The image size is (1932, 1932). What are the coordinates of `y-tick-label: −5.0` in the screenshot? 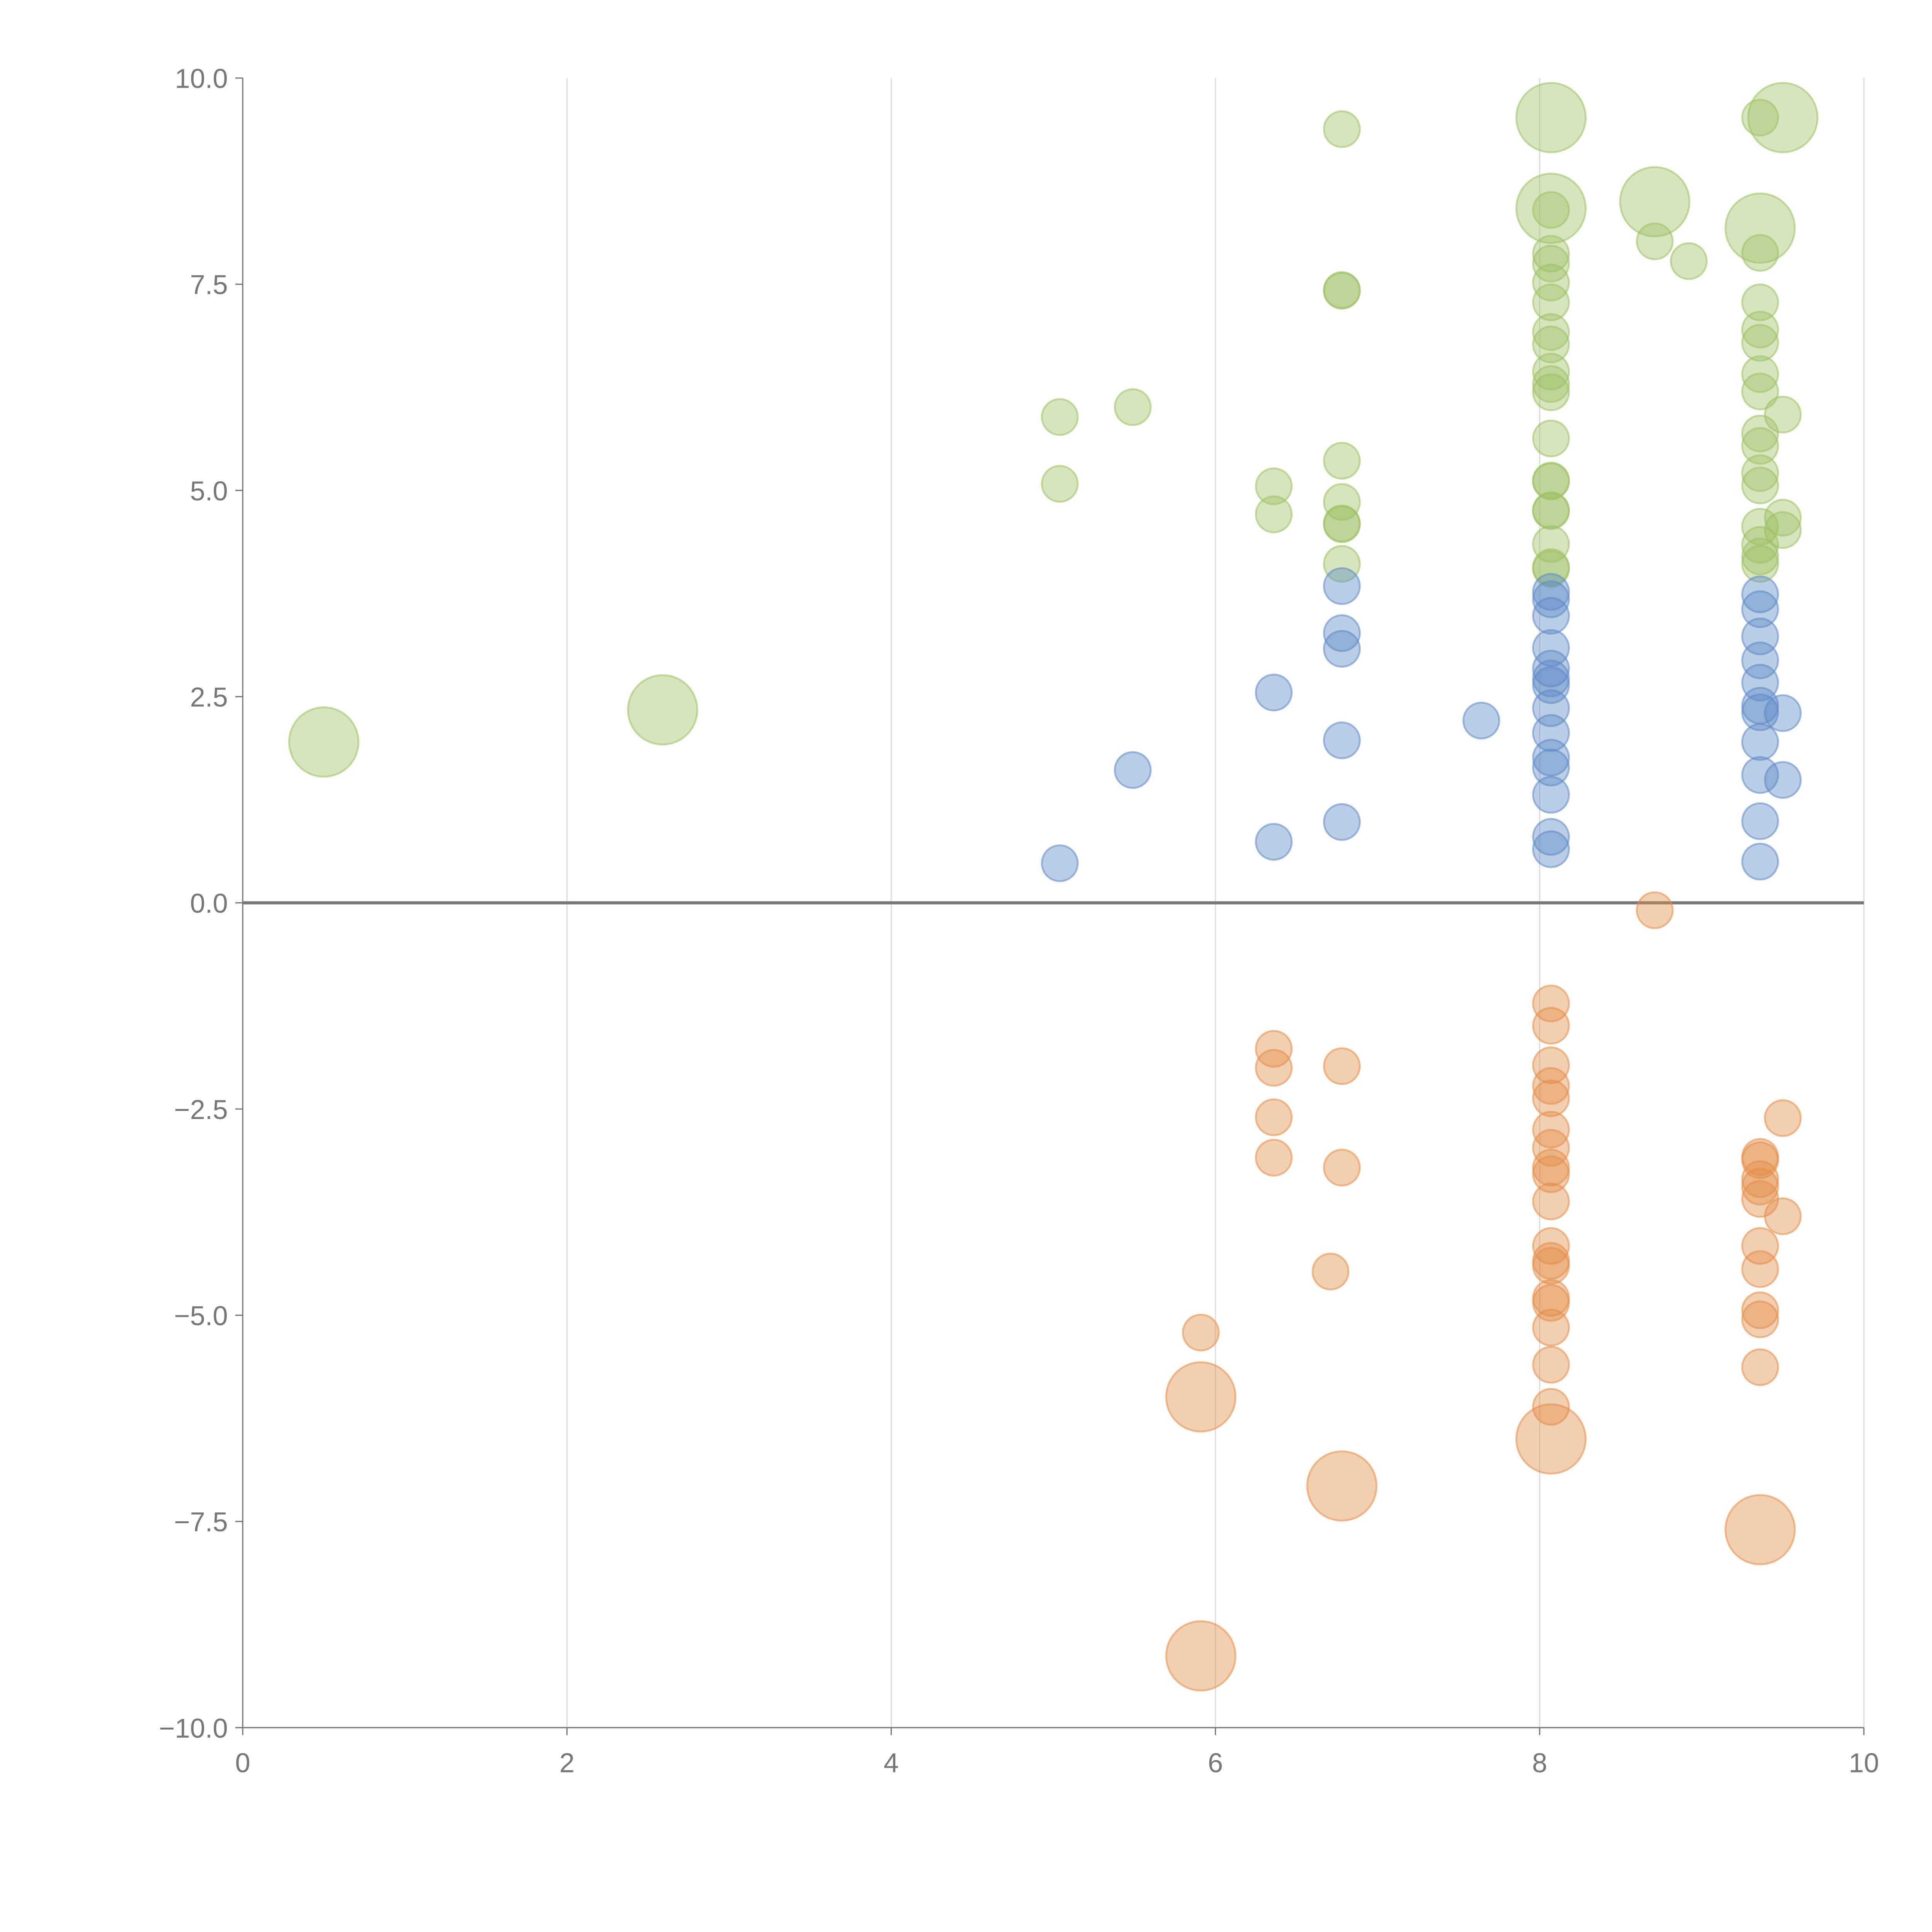 It's located at (201, 1315).